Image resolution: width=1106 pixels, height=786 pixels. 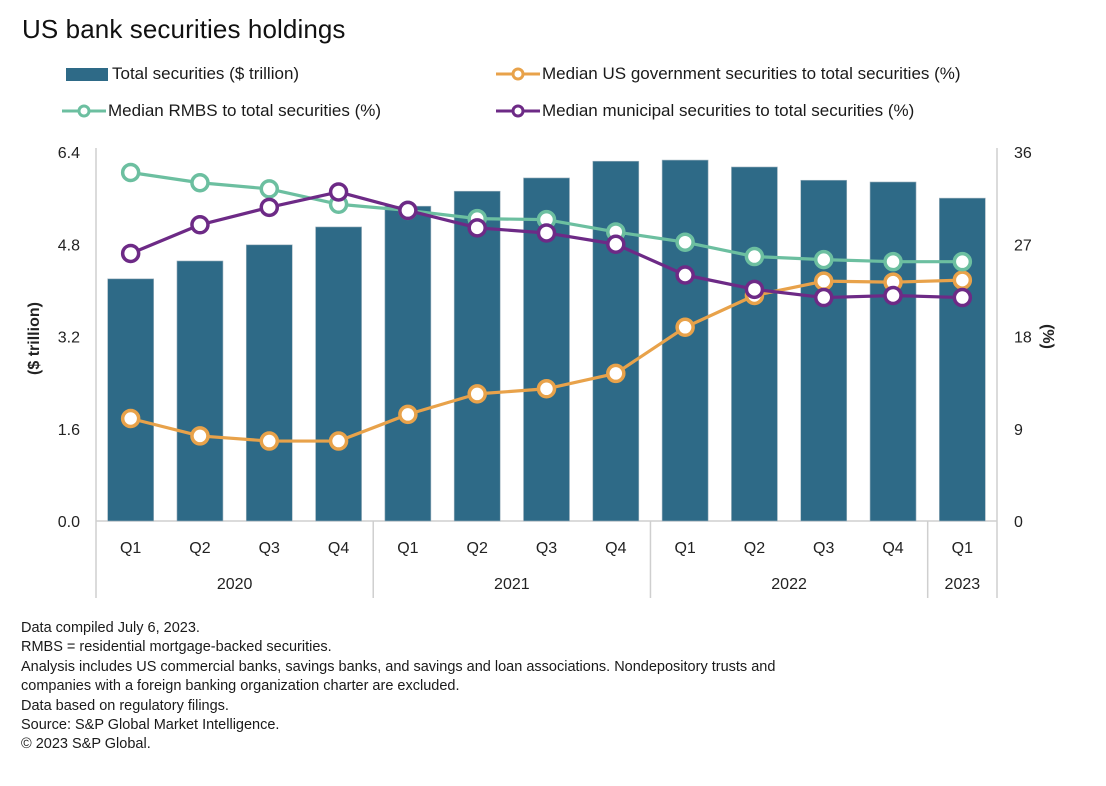 I want to click on legend-bar-swatch-icon, so click(x=87, y=74).